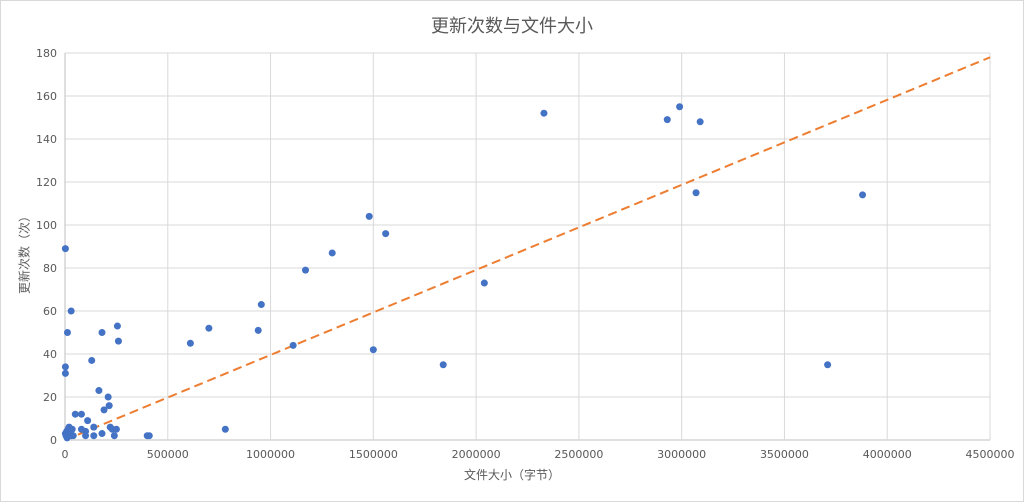 This screenshot has height=502, width=1024. What do you see at coordinates (50, 268) in the screenshot?
I see `y-tick-label: 80` at bounding box center [50, 268].